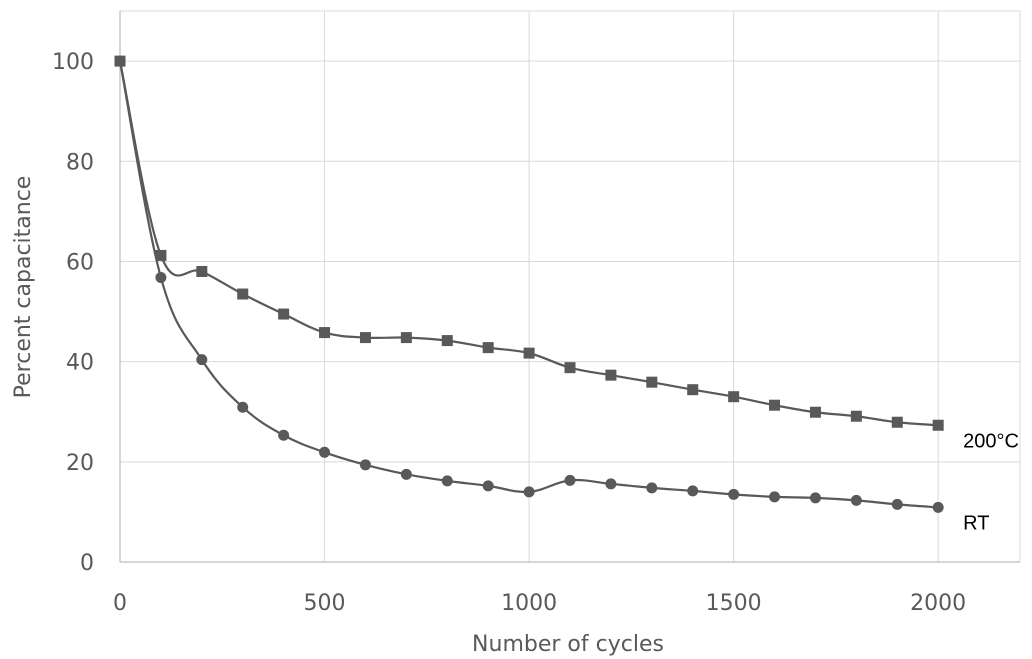  Describe the element at coordinates (529, 603) in the screenshot. I see `x-tick-label: 1000` at that location.